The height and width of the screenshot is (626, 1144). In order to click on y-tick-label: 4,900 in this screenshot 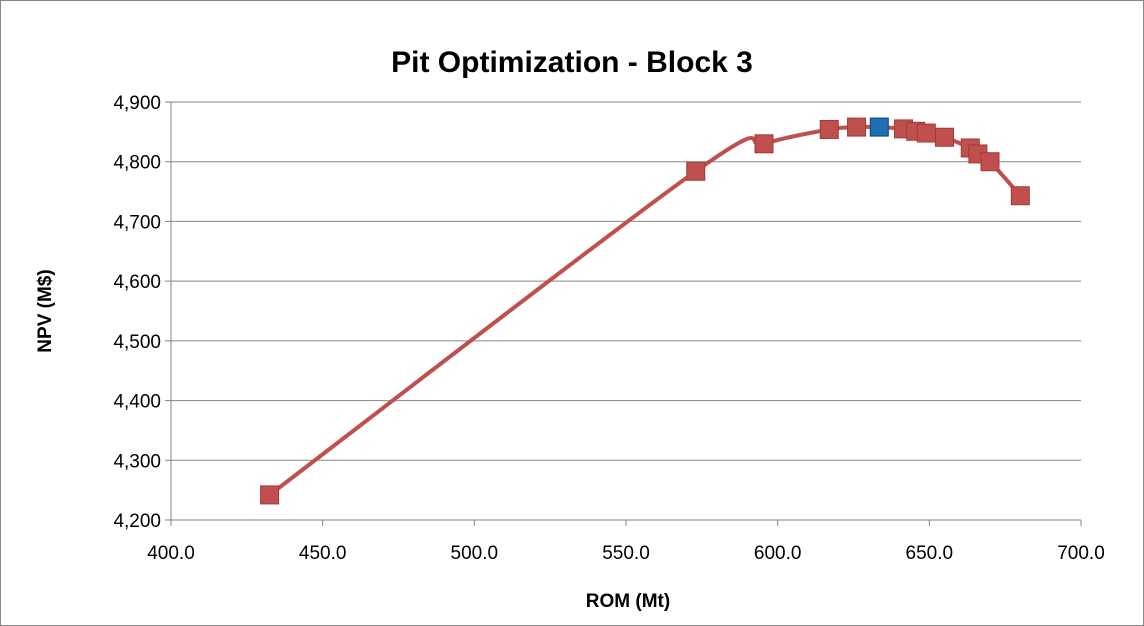, I will do `click(137, 103)`.